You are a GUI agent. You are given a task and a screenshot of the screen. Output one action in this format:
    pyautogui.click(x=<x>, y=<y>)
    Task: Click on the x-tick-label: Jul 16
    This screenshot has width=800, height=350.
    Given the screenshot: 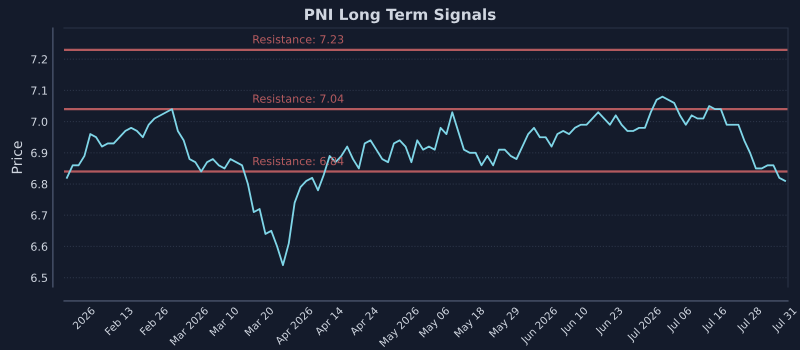 What is the action you would take?
    pyautogui.click(x=714, y=320)
    